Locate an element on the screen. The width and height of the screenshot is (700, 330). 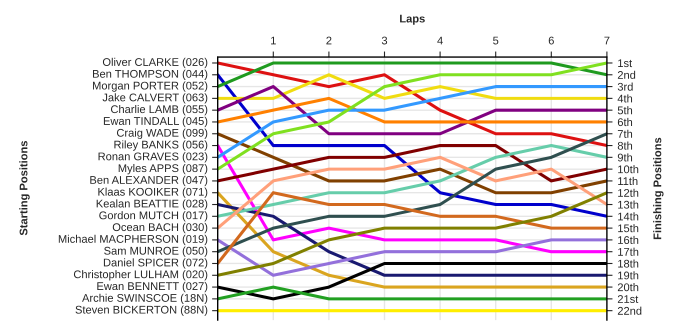
y-tick-label: 9th is located at coordinates (625, 157).